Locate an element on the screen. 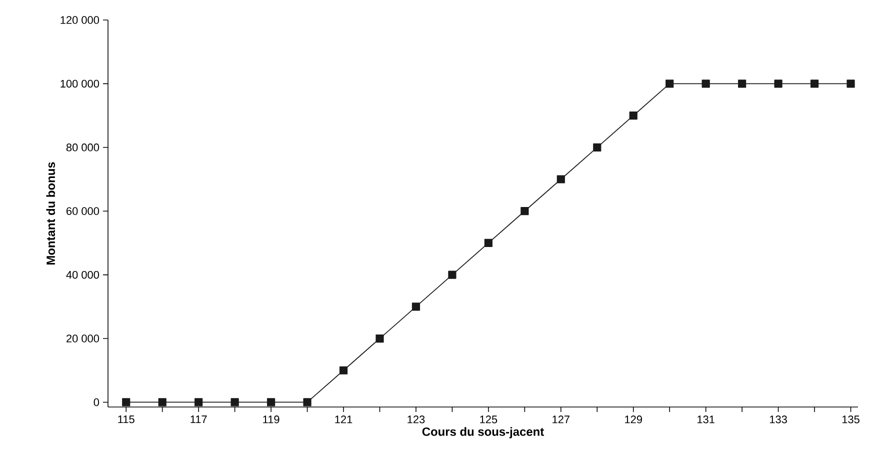 The image size is (869, 467). x-tick-label: 115 is located at coordinates (126, 420).